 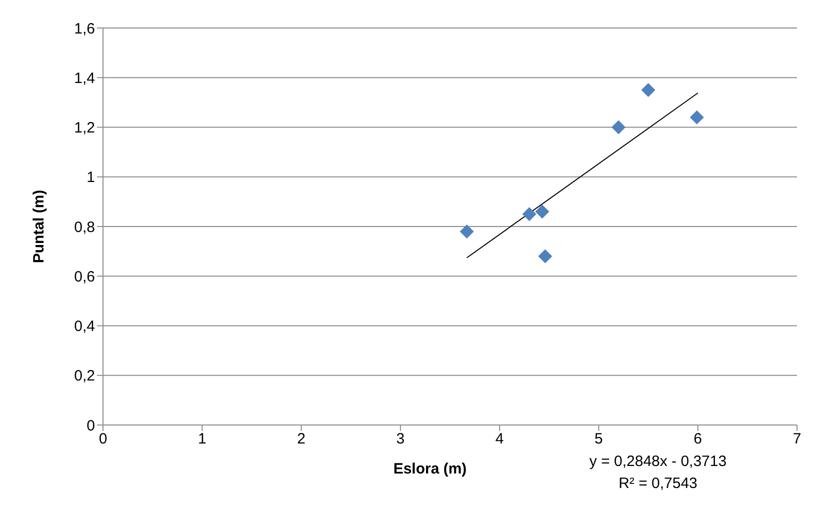 I want to click on x-tick-label: 3, so click(x=400, y=439).